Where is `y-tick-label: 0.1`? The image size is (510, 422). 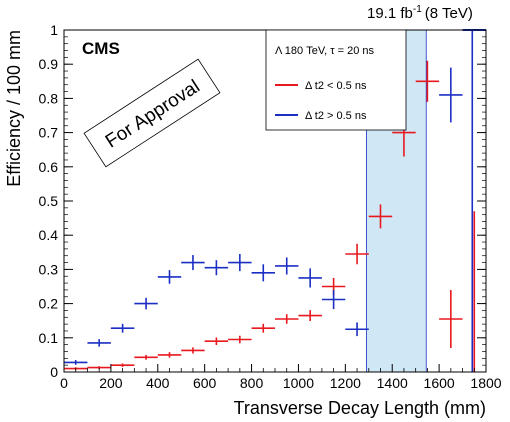
y-tick-label: 0.1 is located at coordinates (49, 338).